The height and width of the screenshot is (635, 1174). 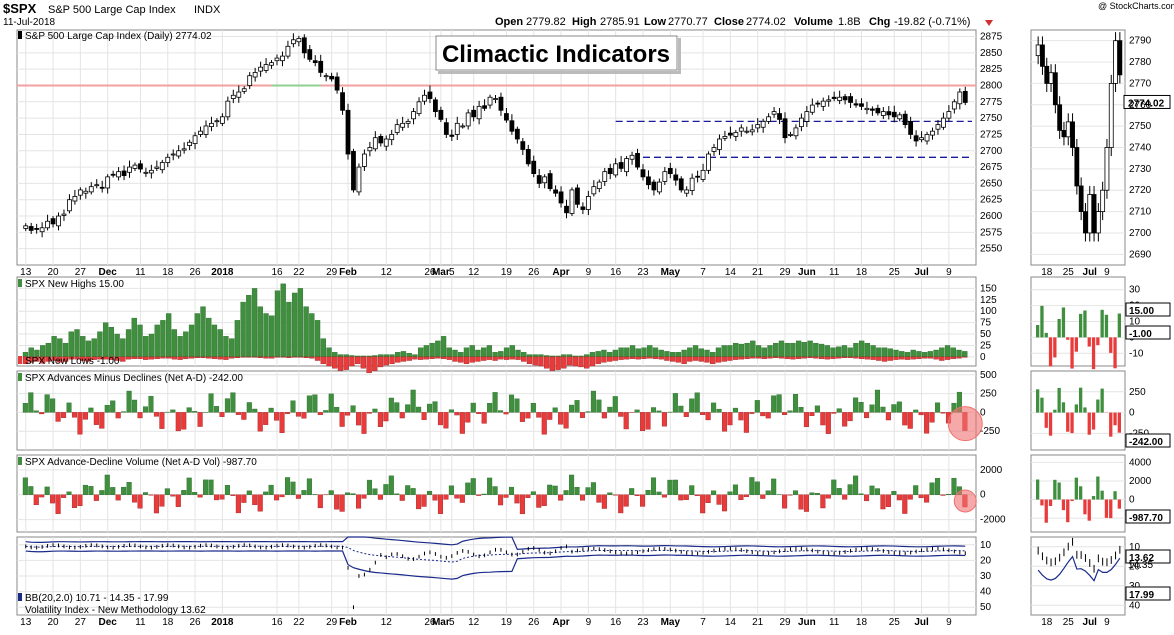 What do you see at coordinates (983, 412) in the screenshot?
I see `ad-y-tick-label: 0` at bounding box center [983, 412].